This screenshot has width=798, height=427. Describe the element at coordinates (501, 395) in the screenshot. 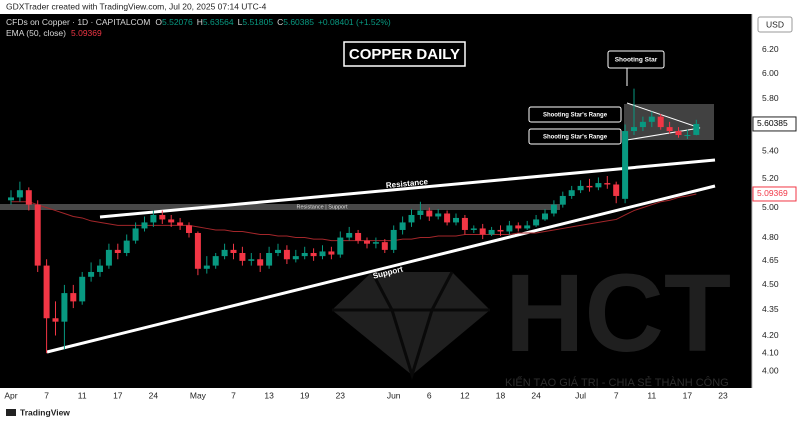

I see `x-tick-label: 18` at that location.